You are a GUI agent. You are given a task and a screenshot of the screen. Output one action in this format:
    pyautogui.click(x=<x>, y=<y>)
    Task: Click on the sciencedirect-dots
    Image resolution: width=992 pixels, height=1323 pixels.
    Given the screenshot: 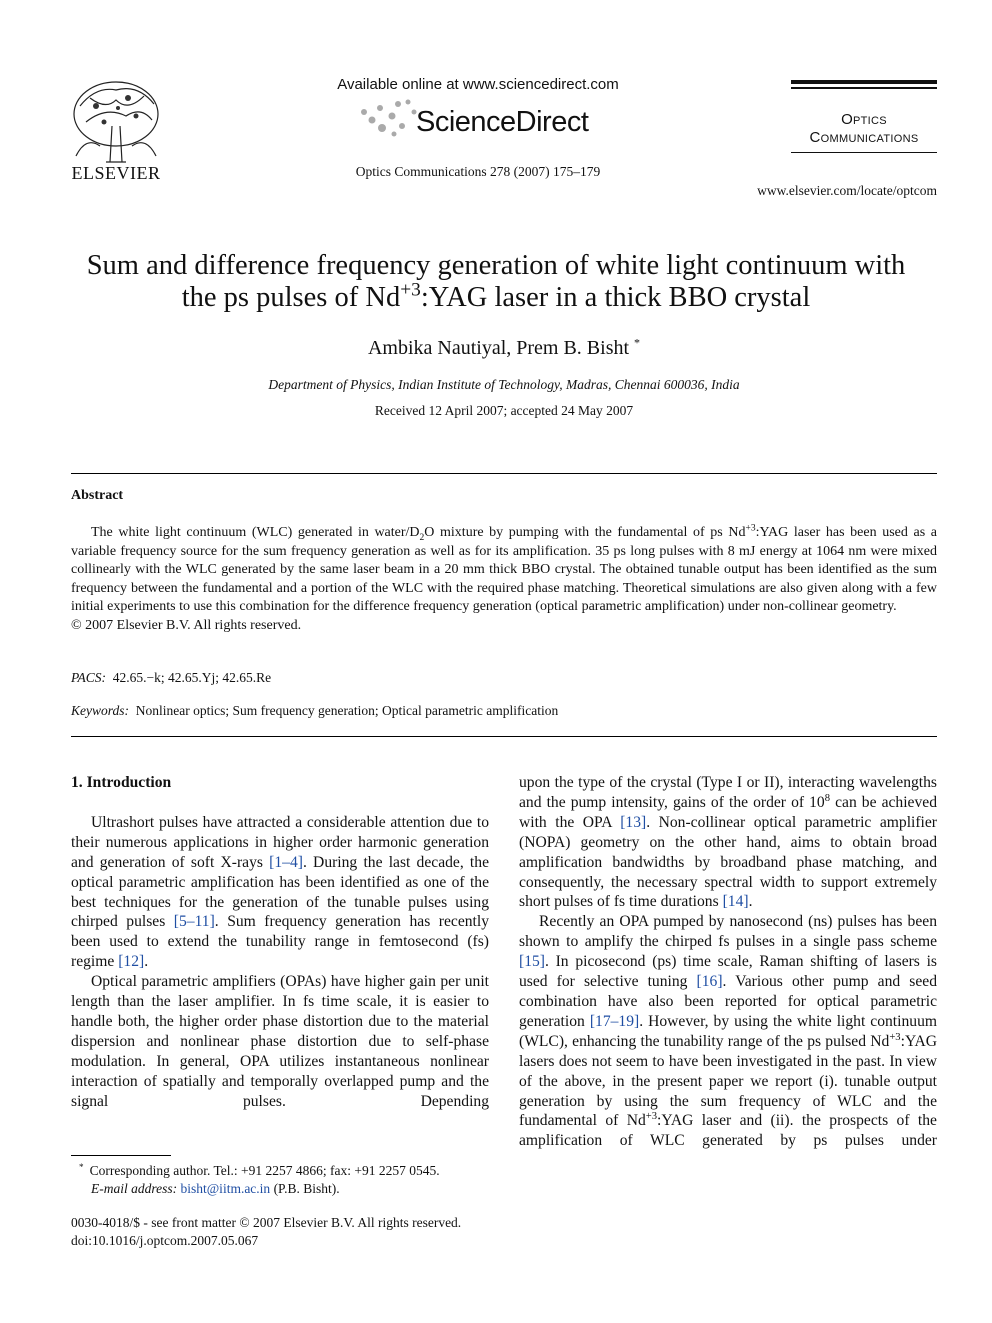 What is the action you would take?
    pyautogui.click(x=389, y=118)
    